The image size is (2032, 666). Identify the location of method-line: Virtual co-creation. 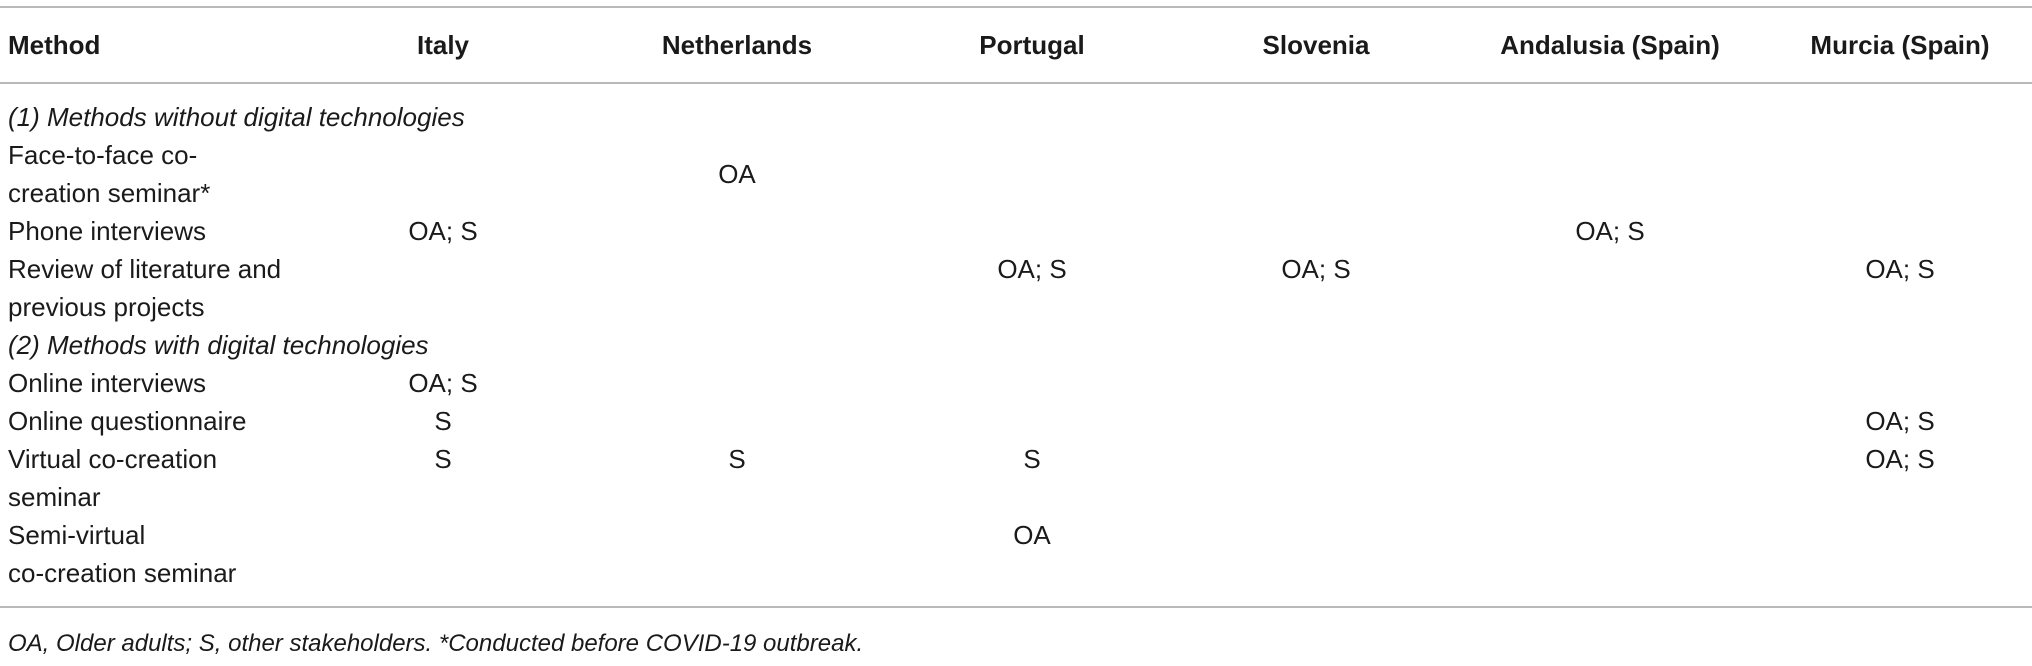
(113, 459).